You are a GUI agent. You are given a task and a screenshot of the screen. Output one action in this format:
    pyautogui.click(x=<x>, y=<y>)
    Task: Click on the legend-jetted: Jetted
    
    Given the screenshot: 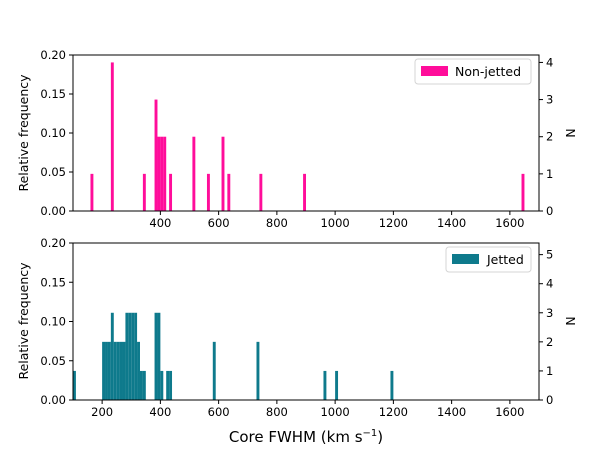 What is the action you would take?
    pyautogui.click(x=488, y=259)
    